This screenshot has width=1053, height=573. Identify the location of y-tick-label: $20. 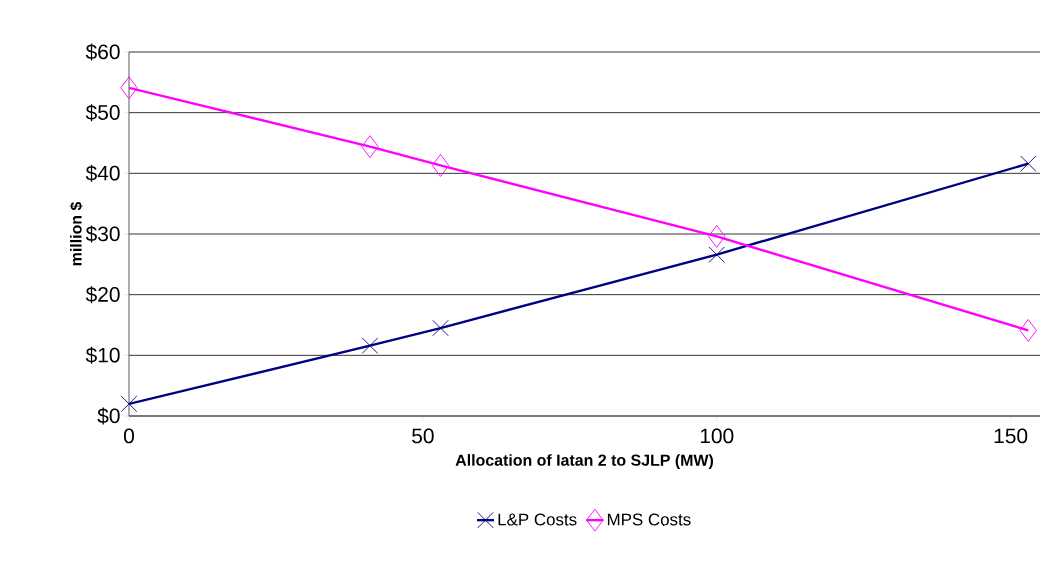
(102, 295).